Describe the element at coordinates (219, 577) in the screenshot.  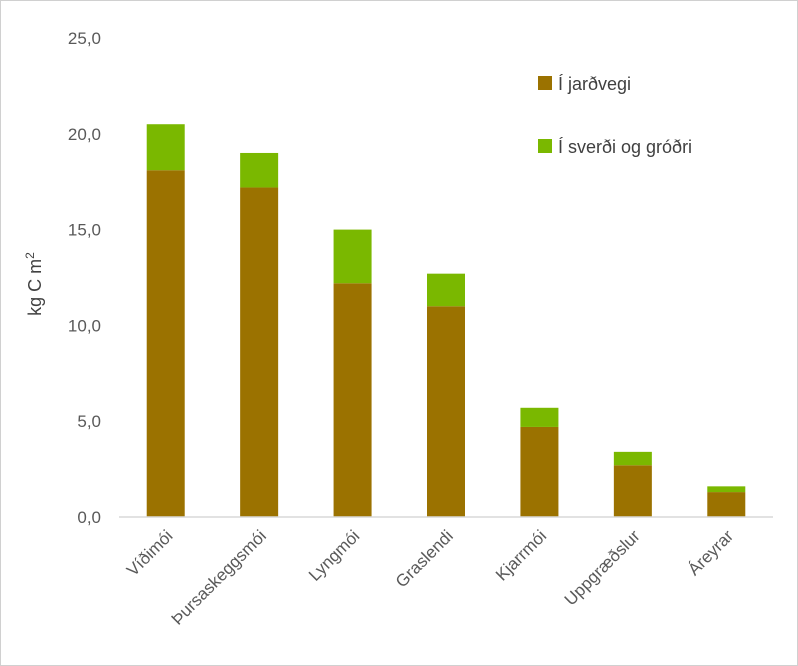
I see `x-tick-label: Þursaskeggsmói` at that location.